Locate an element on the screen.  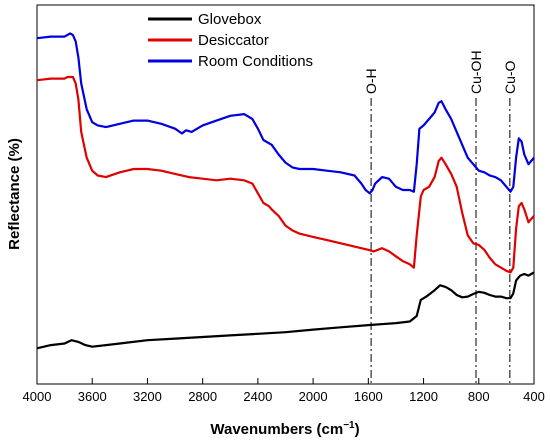
x-tick-label-2800: 2800 is located at coordinates (202, 396).